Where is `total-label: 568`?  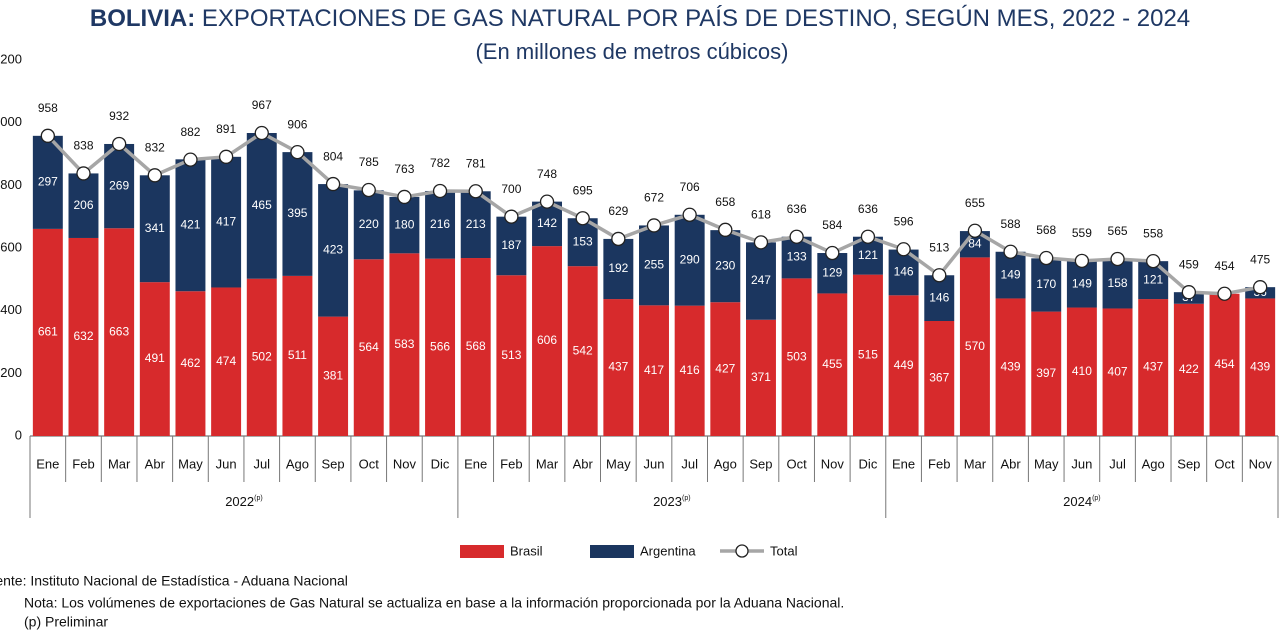 total-label: 568 is located at coordinates (1046, 230).